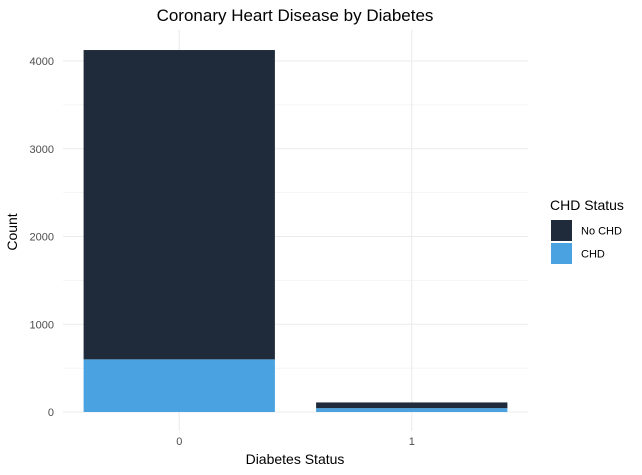 This screenshot has height=475, width=642. Describe the element at coordinates (42, 150) in the screenshot. I see `y-tick-label: 3000` at that location.